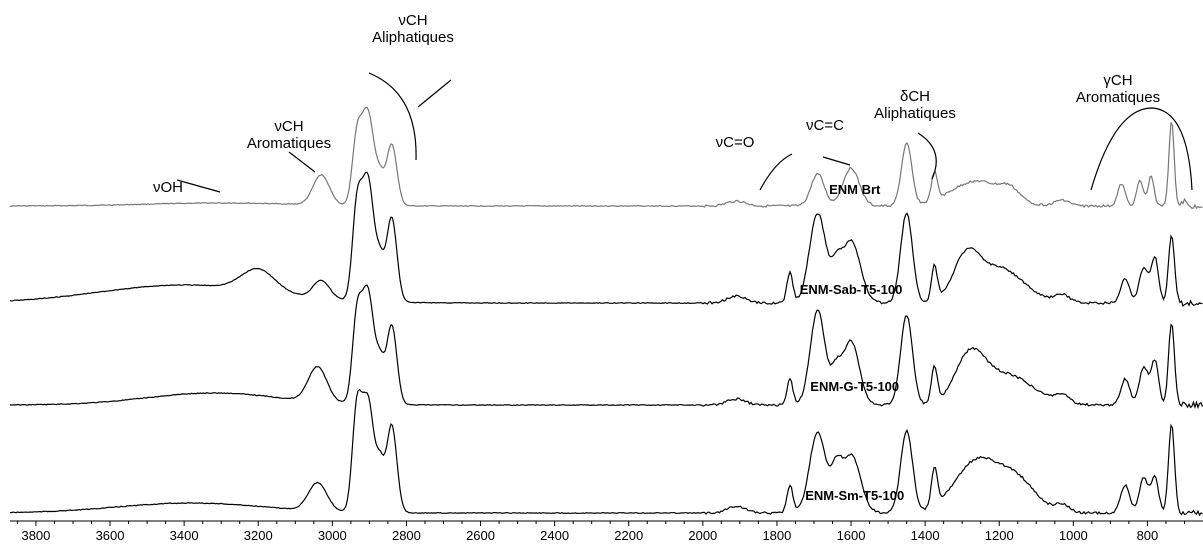 The image size is (1203, 544). What do you see at coordinates (480, 535) in the screenshot?
I see `x-tick-label-2600: 2600` at bounding box center [480, 535].